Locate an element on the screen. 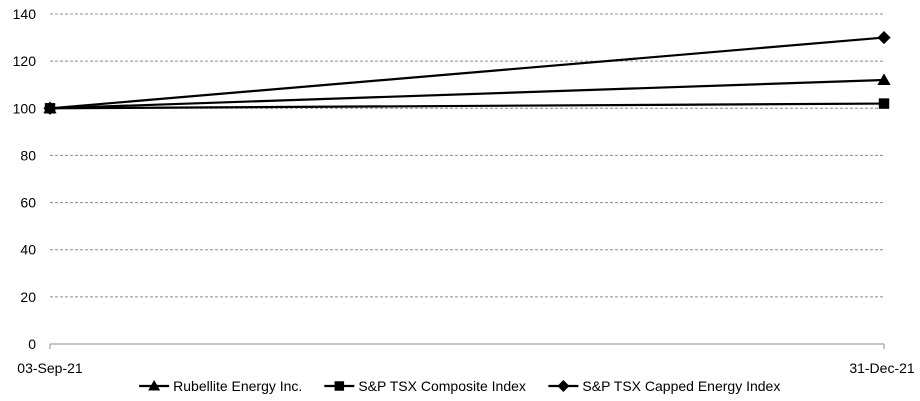 This screenshot has width=920, height=401. legend-item-3: S&P TSX Capped Energy Index is located at coordinates (664, 386).